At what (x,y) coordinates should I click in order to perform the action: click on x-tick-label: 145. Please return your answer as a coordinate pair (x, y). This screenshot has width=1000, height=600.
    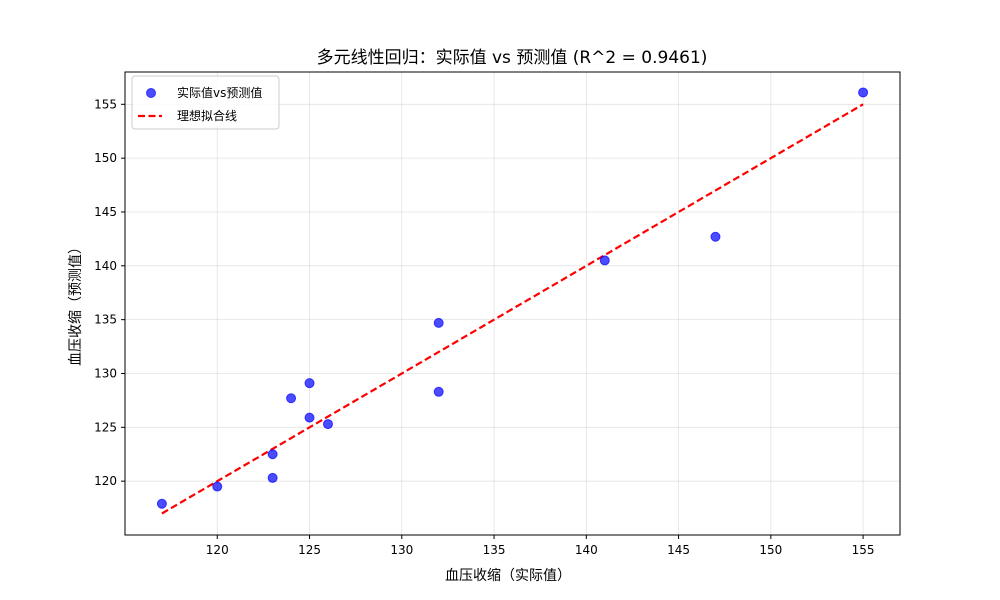
    Looking at the image, I should click on (678, 550).